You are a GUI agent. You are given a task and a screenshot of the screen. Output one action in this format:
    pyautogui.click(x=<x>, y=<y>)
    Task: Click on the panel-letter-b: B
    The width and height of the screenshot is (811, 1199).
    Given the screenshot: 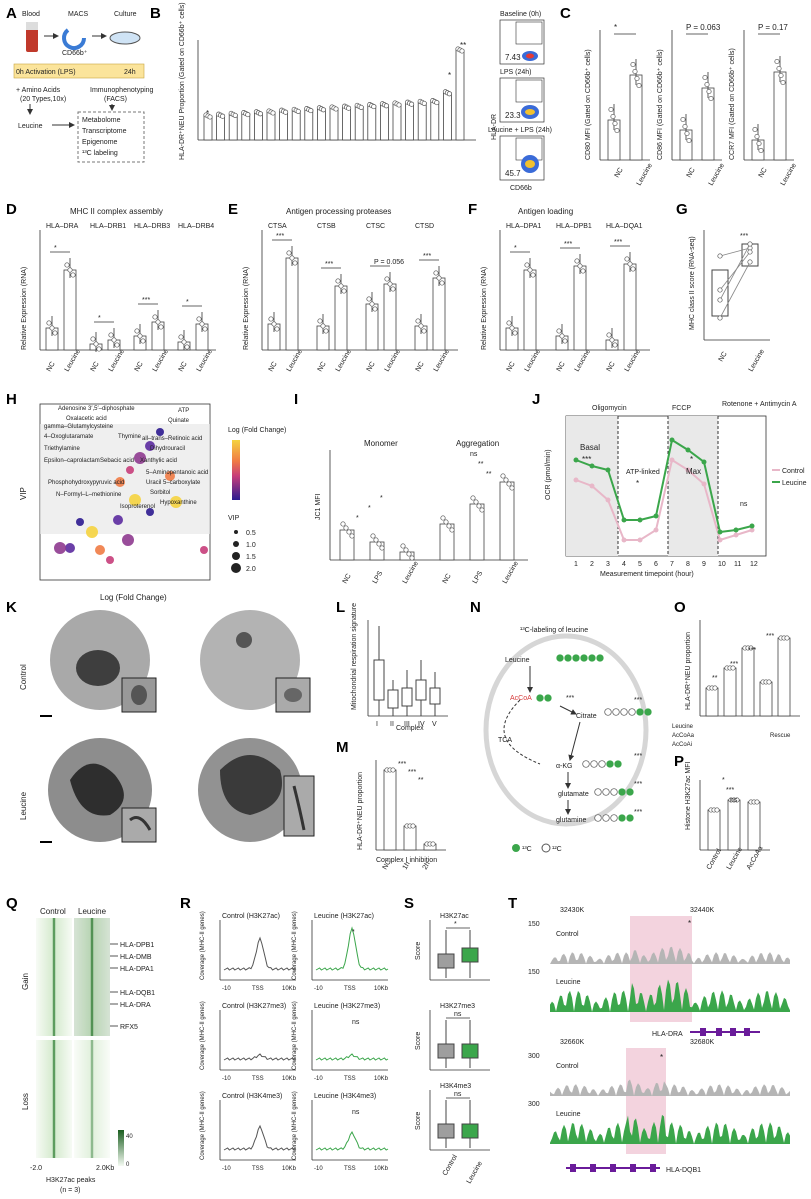 What is the action you would take?
    pyautogui.click(x=155, y=13)
    